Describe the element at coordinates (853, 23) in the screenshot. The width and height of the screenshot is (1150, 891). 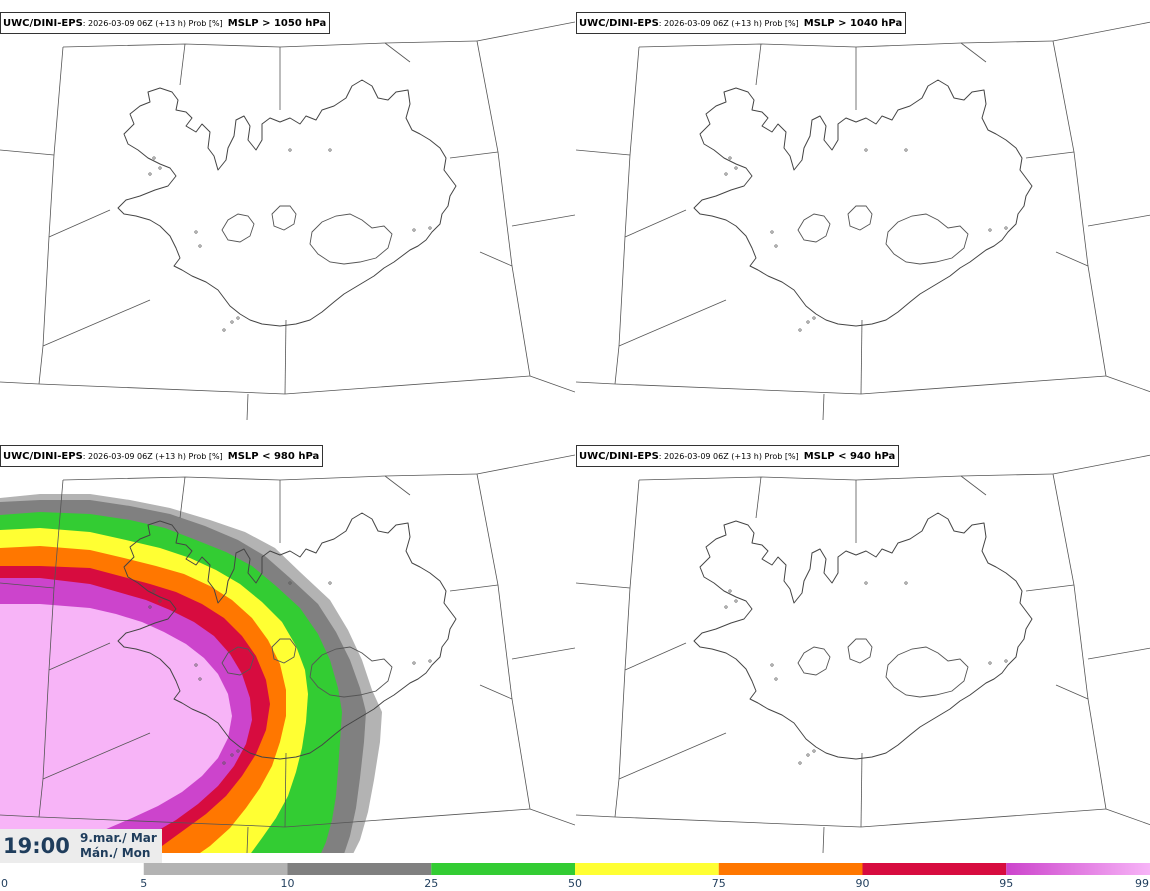
I see `threshold-label: MSLP > 1040 hPa` at that location.